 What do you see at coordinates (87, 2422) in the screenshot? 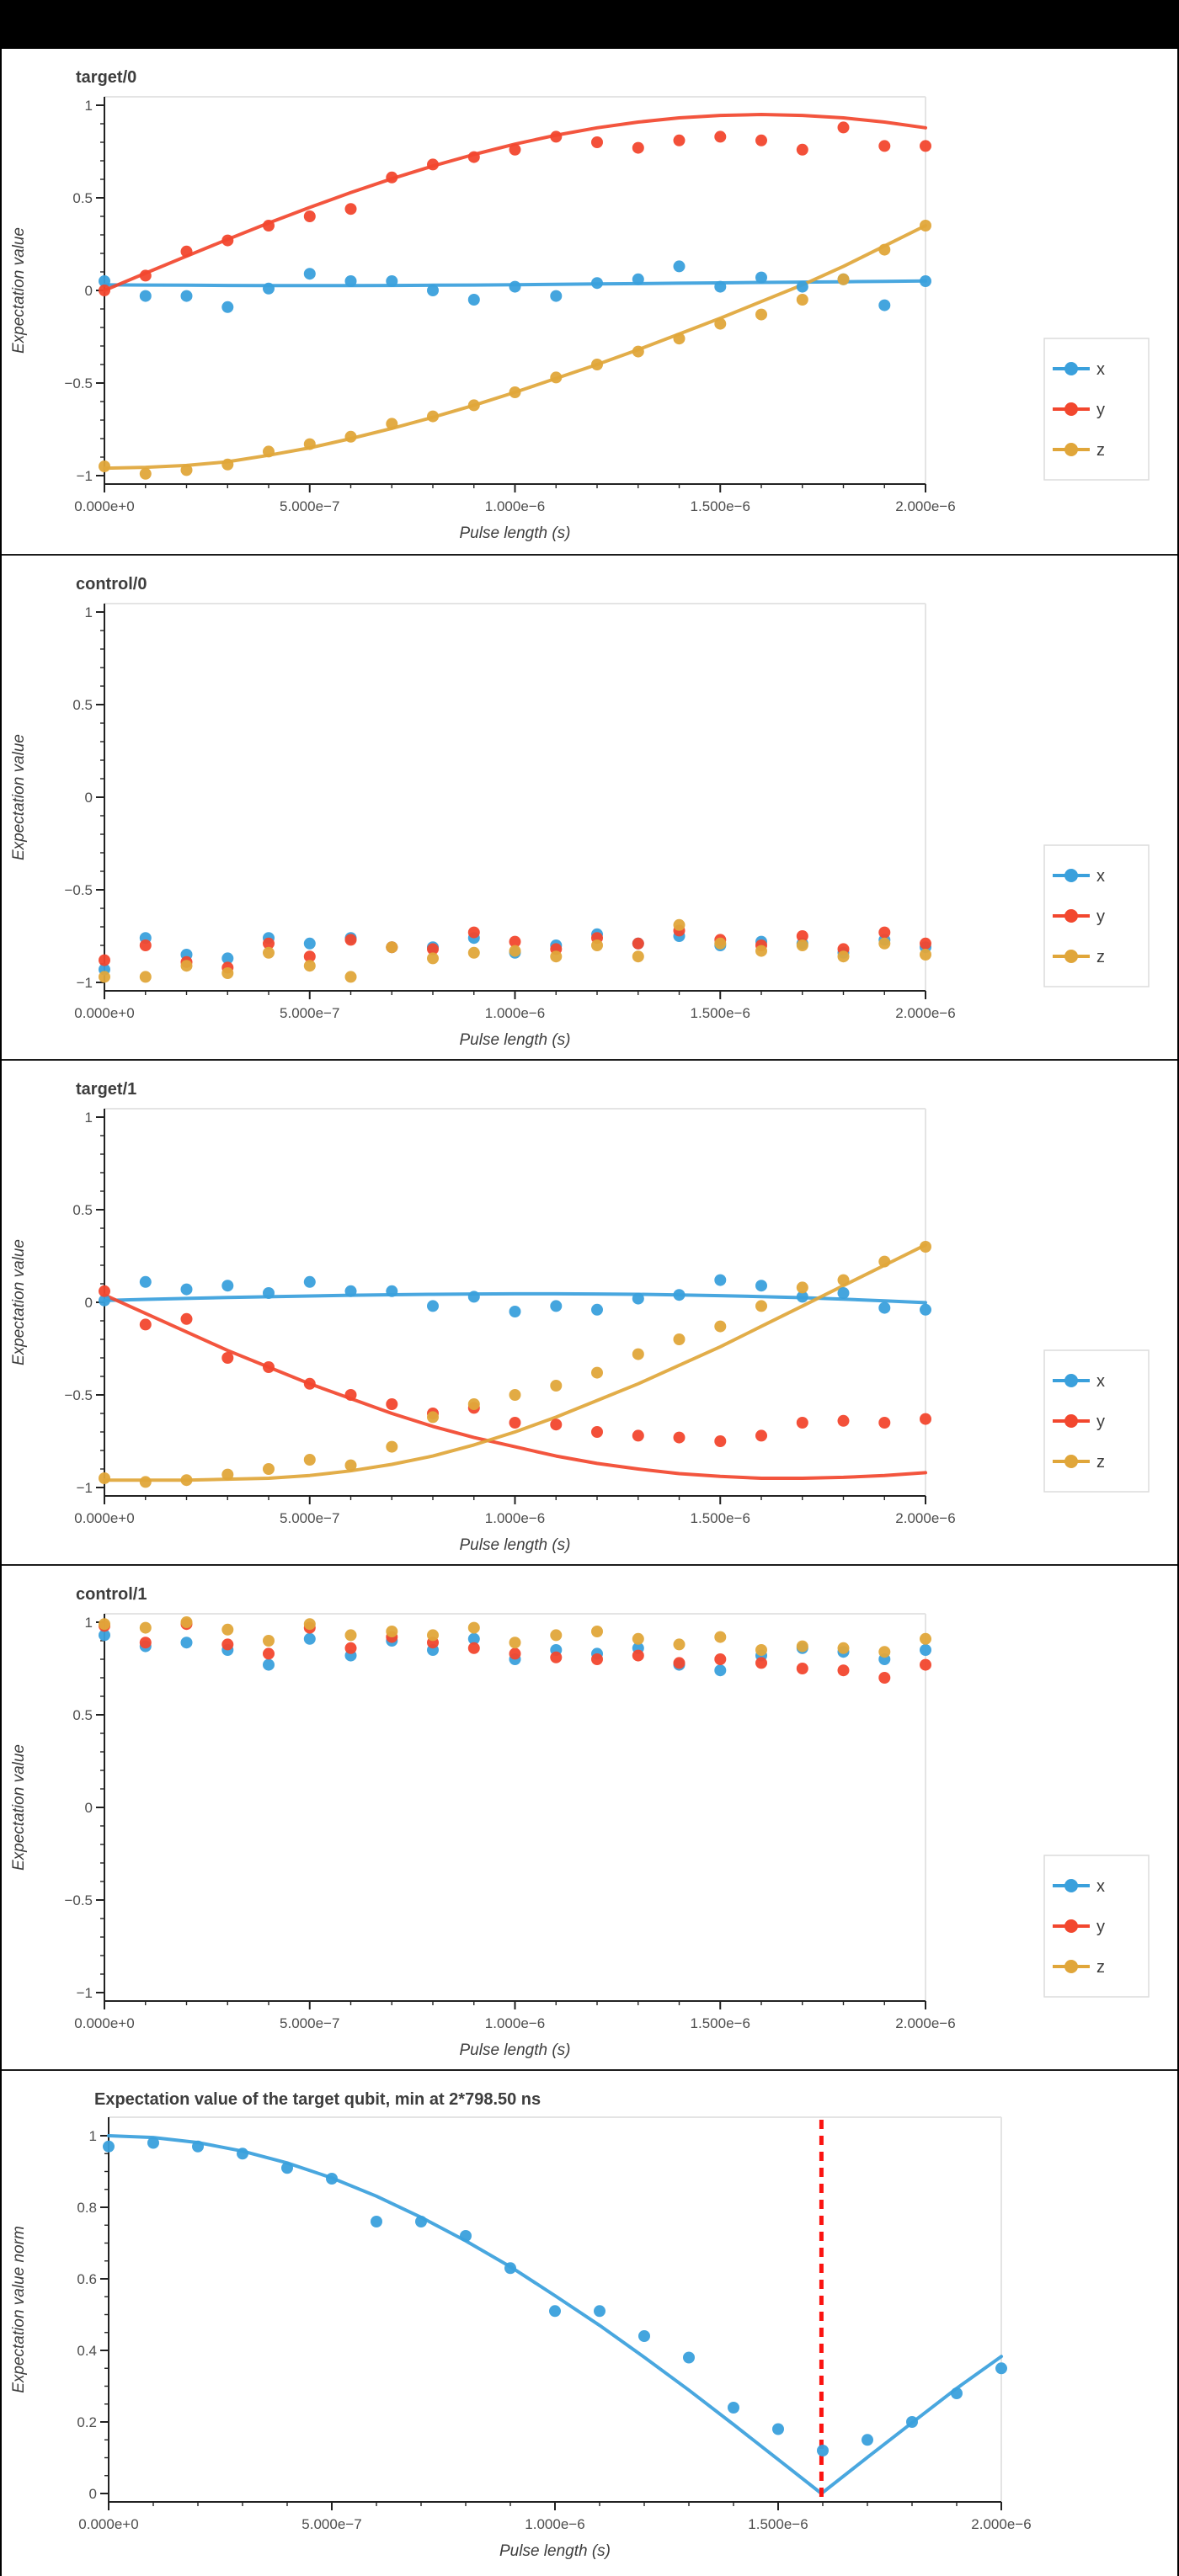
I see `y-tick-label: 0.2` at bounding box center [87, 2422].